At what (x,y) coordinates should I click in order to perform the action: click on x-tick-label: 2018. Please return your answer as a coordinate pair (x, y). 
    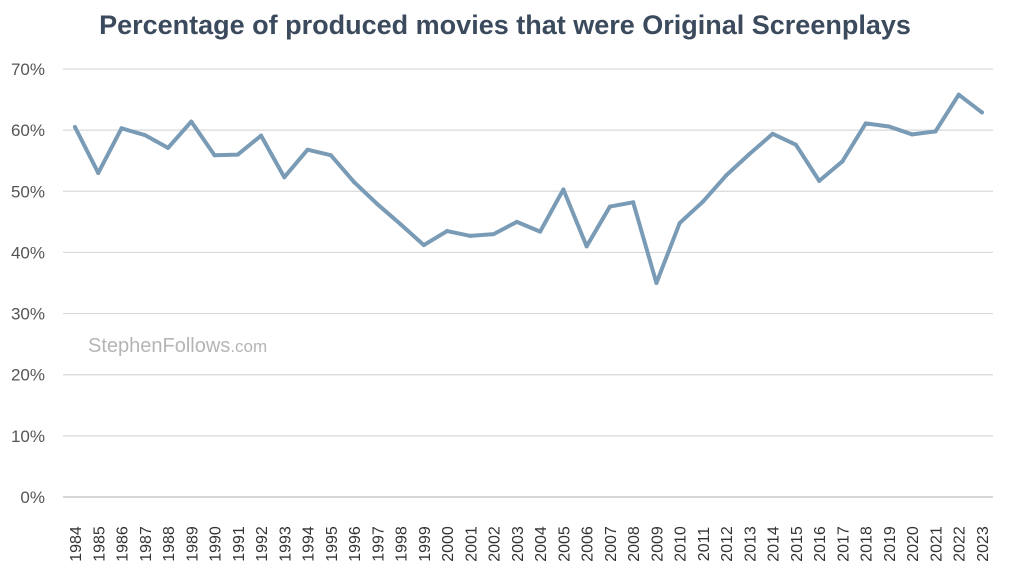
    Looking at the image, I should click on (867, 544).